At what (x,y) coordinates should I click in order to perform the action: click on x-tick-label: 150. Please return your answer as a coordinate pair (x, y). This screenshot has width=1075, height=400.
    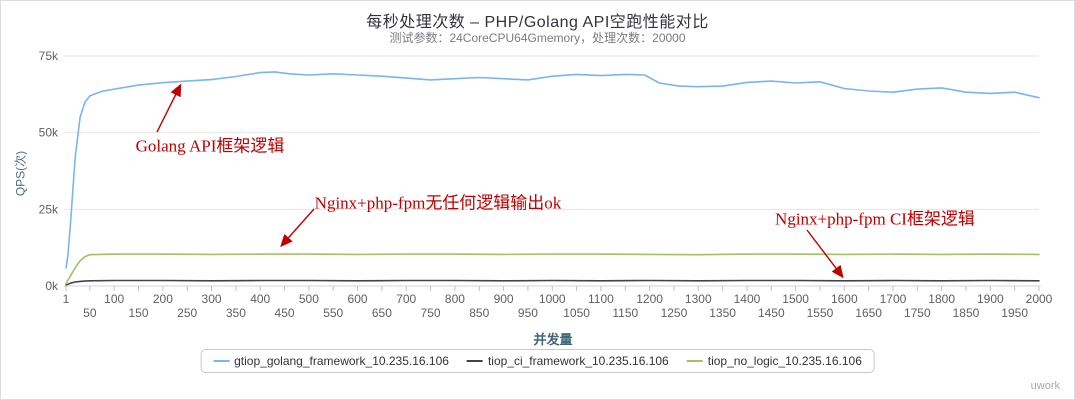
    Looking at the image, I should click on (139, 313).